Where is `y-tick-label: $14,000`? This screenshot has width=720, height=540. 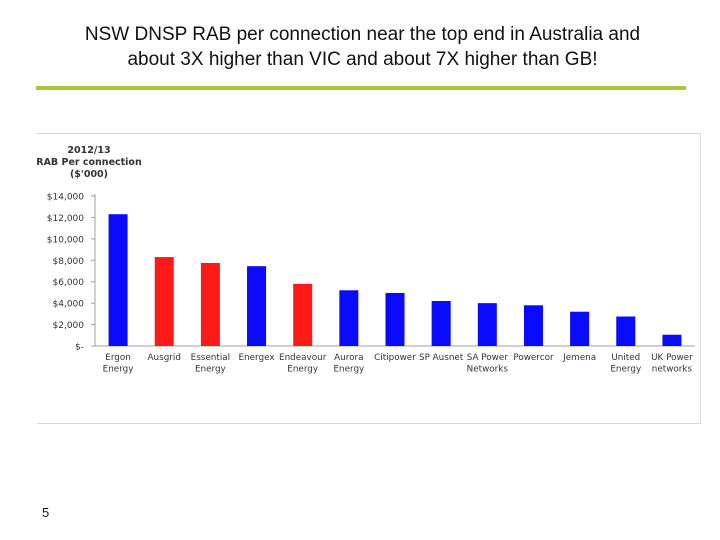 y-tick-label: $14,000 is located at coordinates (65, 198).